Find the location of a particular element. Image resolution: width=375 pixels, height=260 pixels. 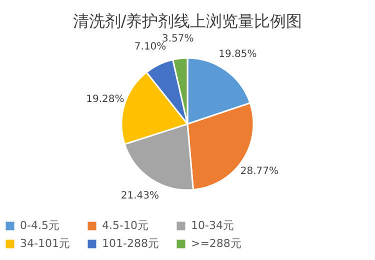

legend-label: 34-101元 is located at coordinates (45, 243).